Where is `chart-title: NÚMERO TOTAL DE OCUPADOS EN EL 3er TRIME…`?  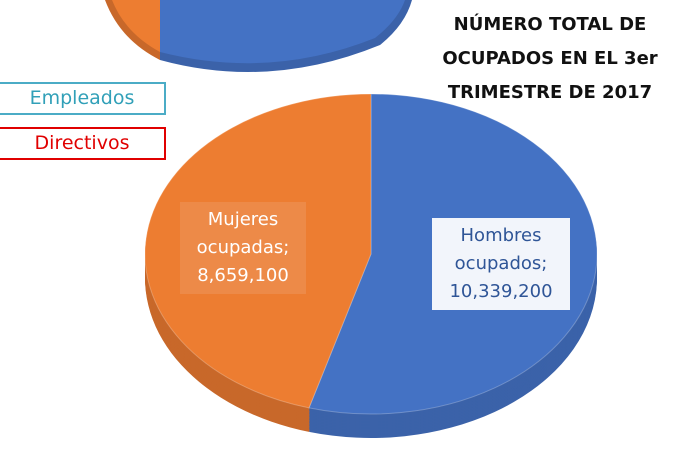
chart-title: NÚMERO TOTAL DE OCUPADOS EN EL 3er TRIME… is located at coordinates (550, 58).